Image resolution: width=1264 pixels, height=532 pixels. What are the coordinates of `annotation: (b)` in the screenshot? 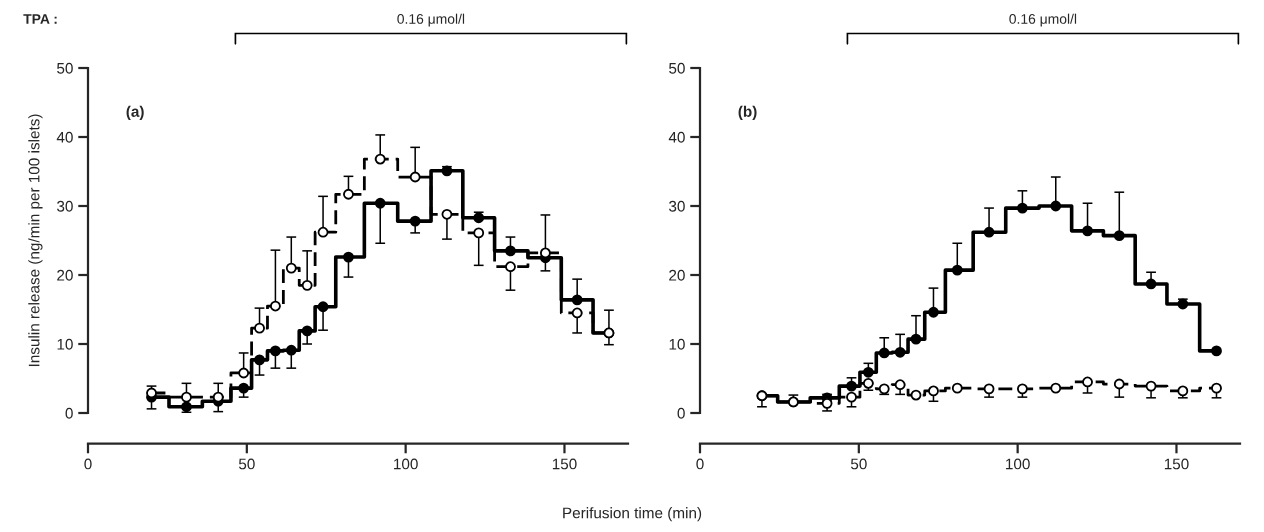 It's located at (747, 112).